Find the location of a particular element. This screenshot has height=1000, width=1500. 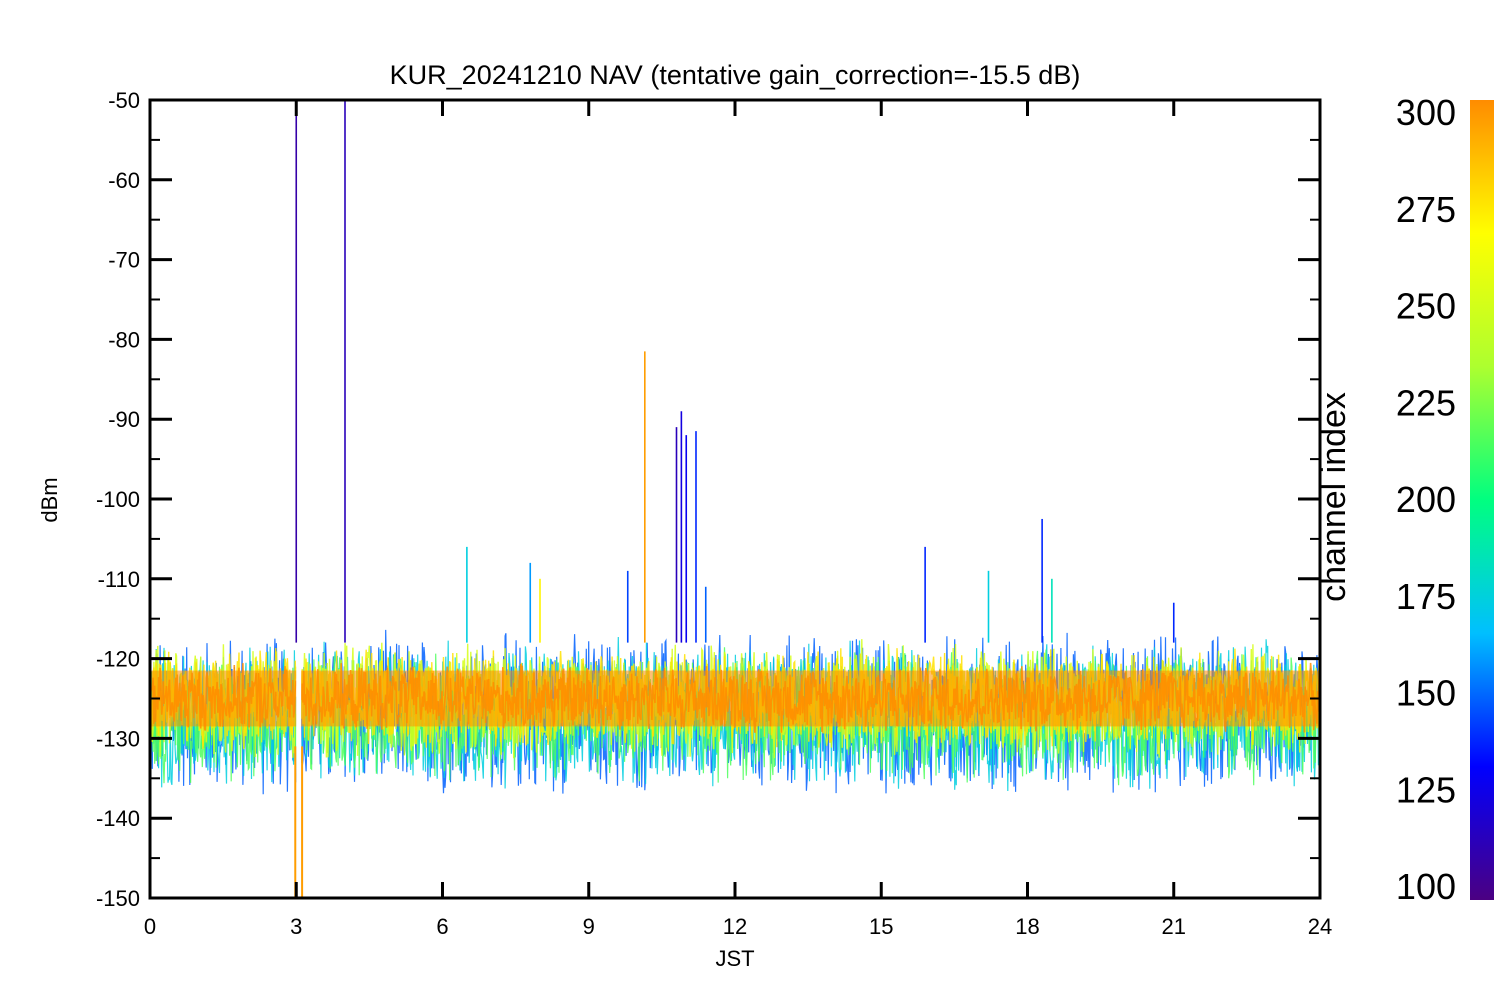

x-tick-label: 15 is located at coordinates (881, 926).